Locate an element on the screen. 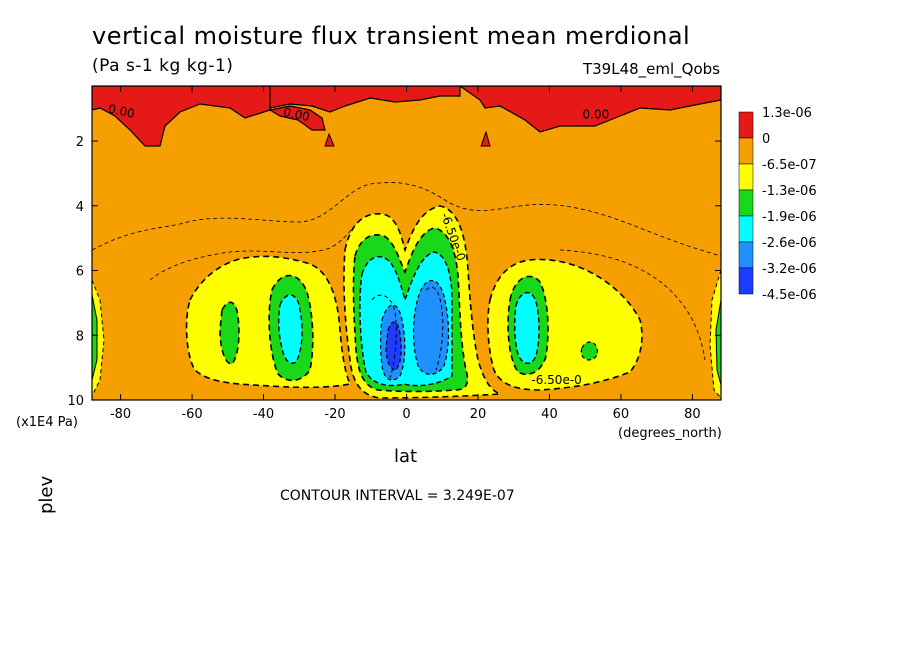 The image size is (904, 654). tropical-blue-core-nh is located at coordinates (431, 327).